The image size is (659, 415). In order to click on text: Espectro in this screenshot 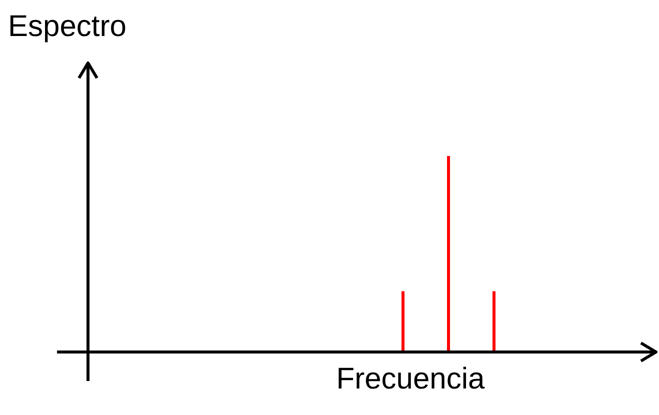, I will do `click(67, 26)`.